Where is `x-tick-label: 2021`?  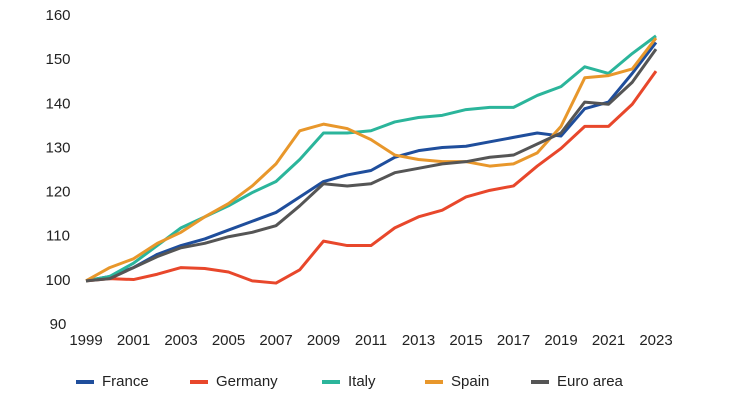 x-tick-label: 2021 is located at coordinates (608, 340).